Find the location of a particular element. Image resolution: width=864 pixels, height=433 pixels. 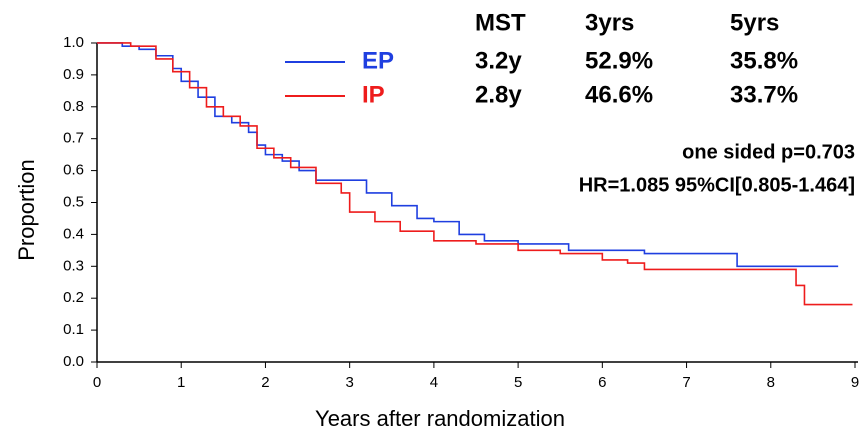

table-header: 3yrs is located at coordinates (609, 22).